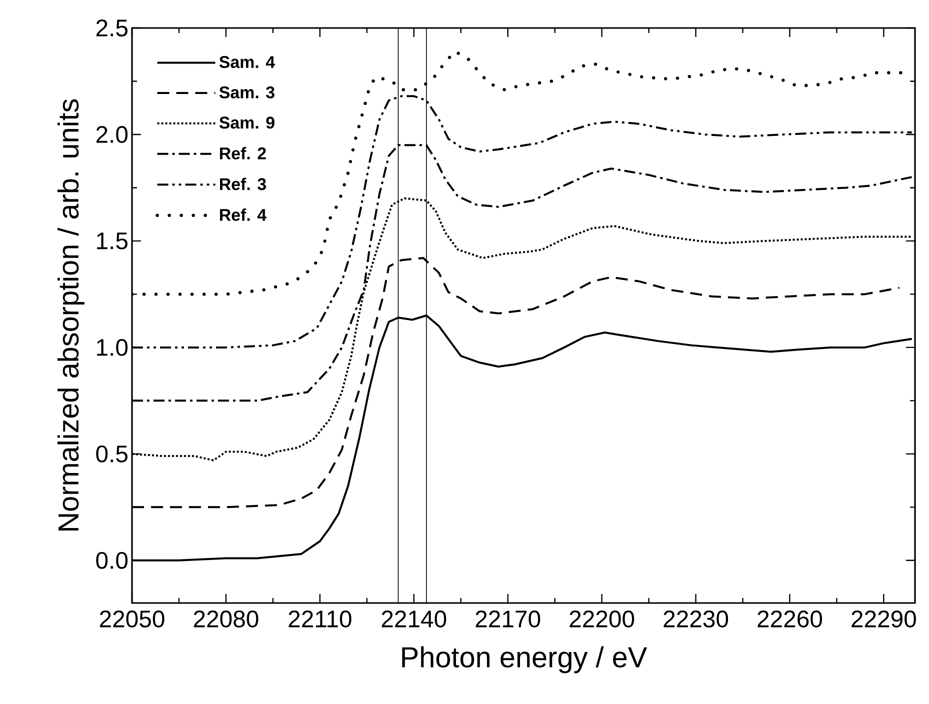  I want to click on x-tick-label: 22260, so click(790, 619).